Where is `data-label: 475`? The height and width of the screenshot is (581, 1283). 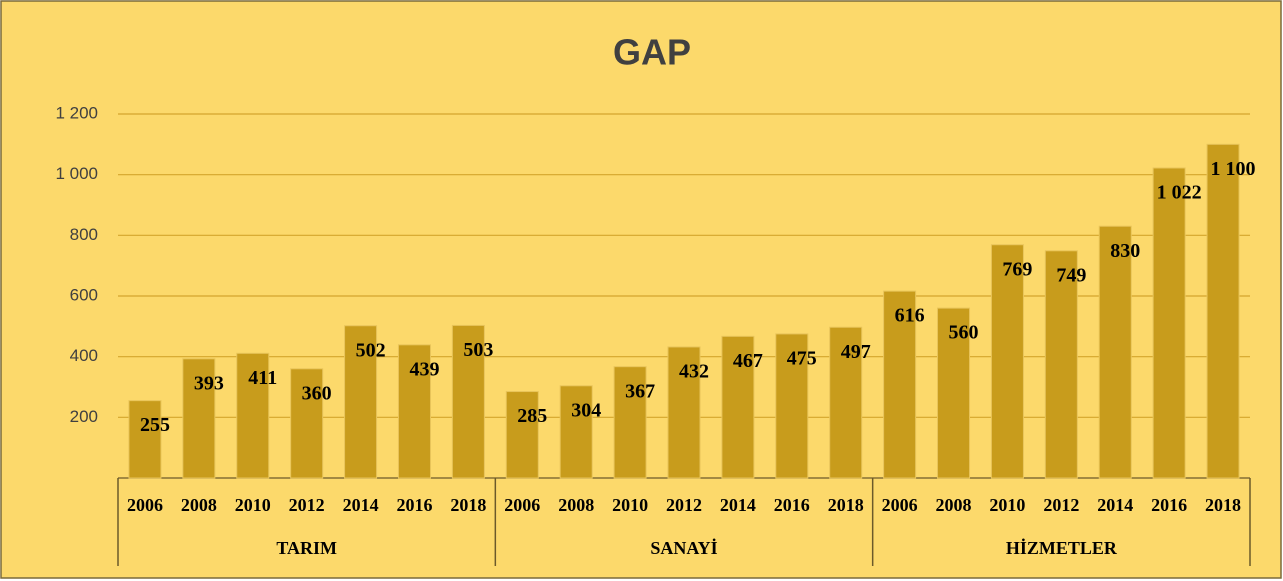
data-label: 475 is located at coordinates (802, 359).